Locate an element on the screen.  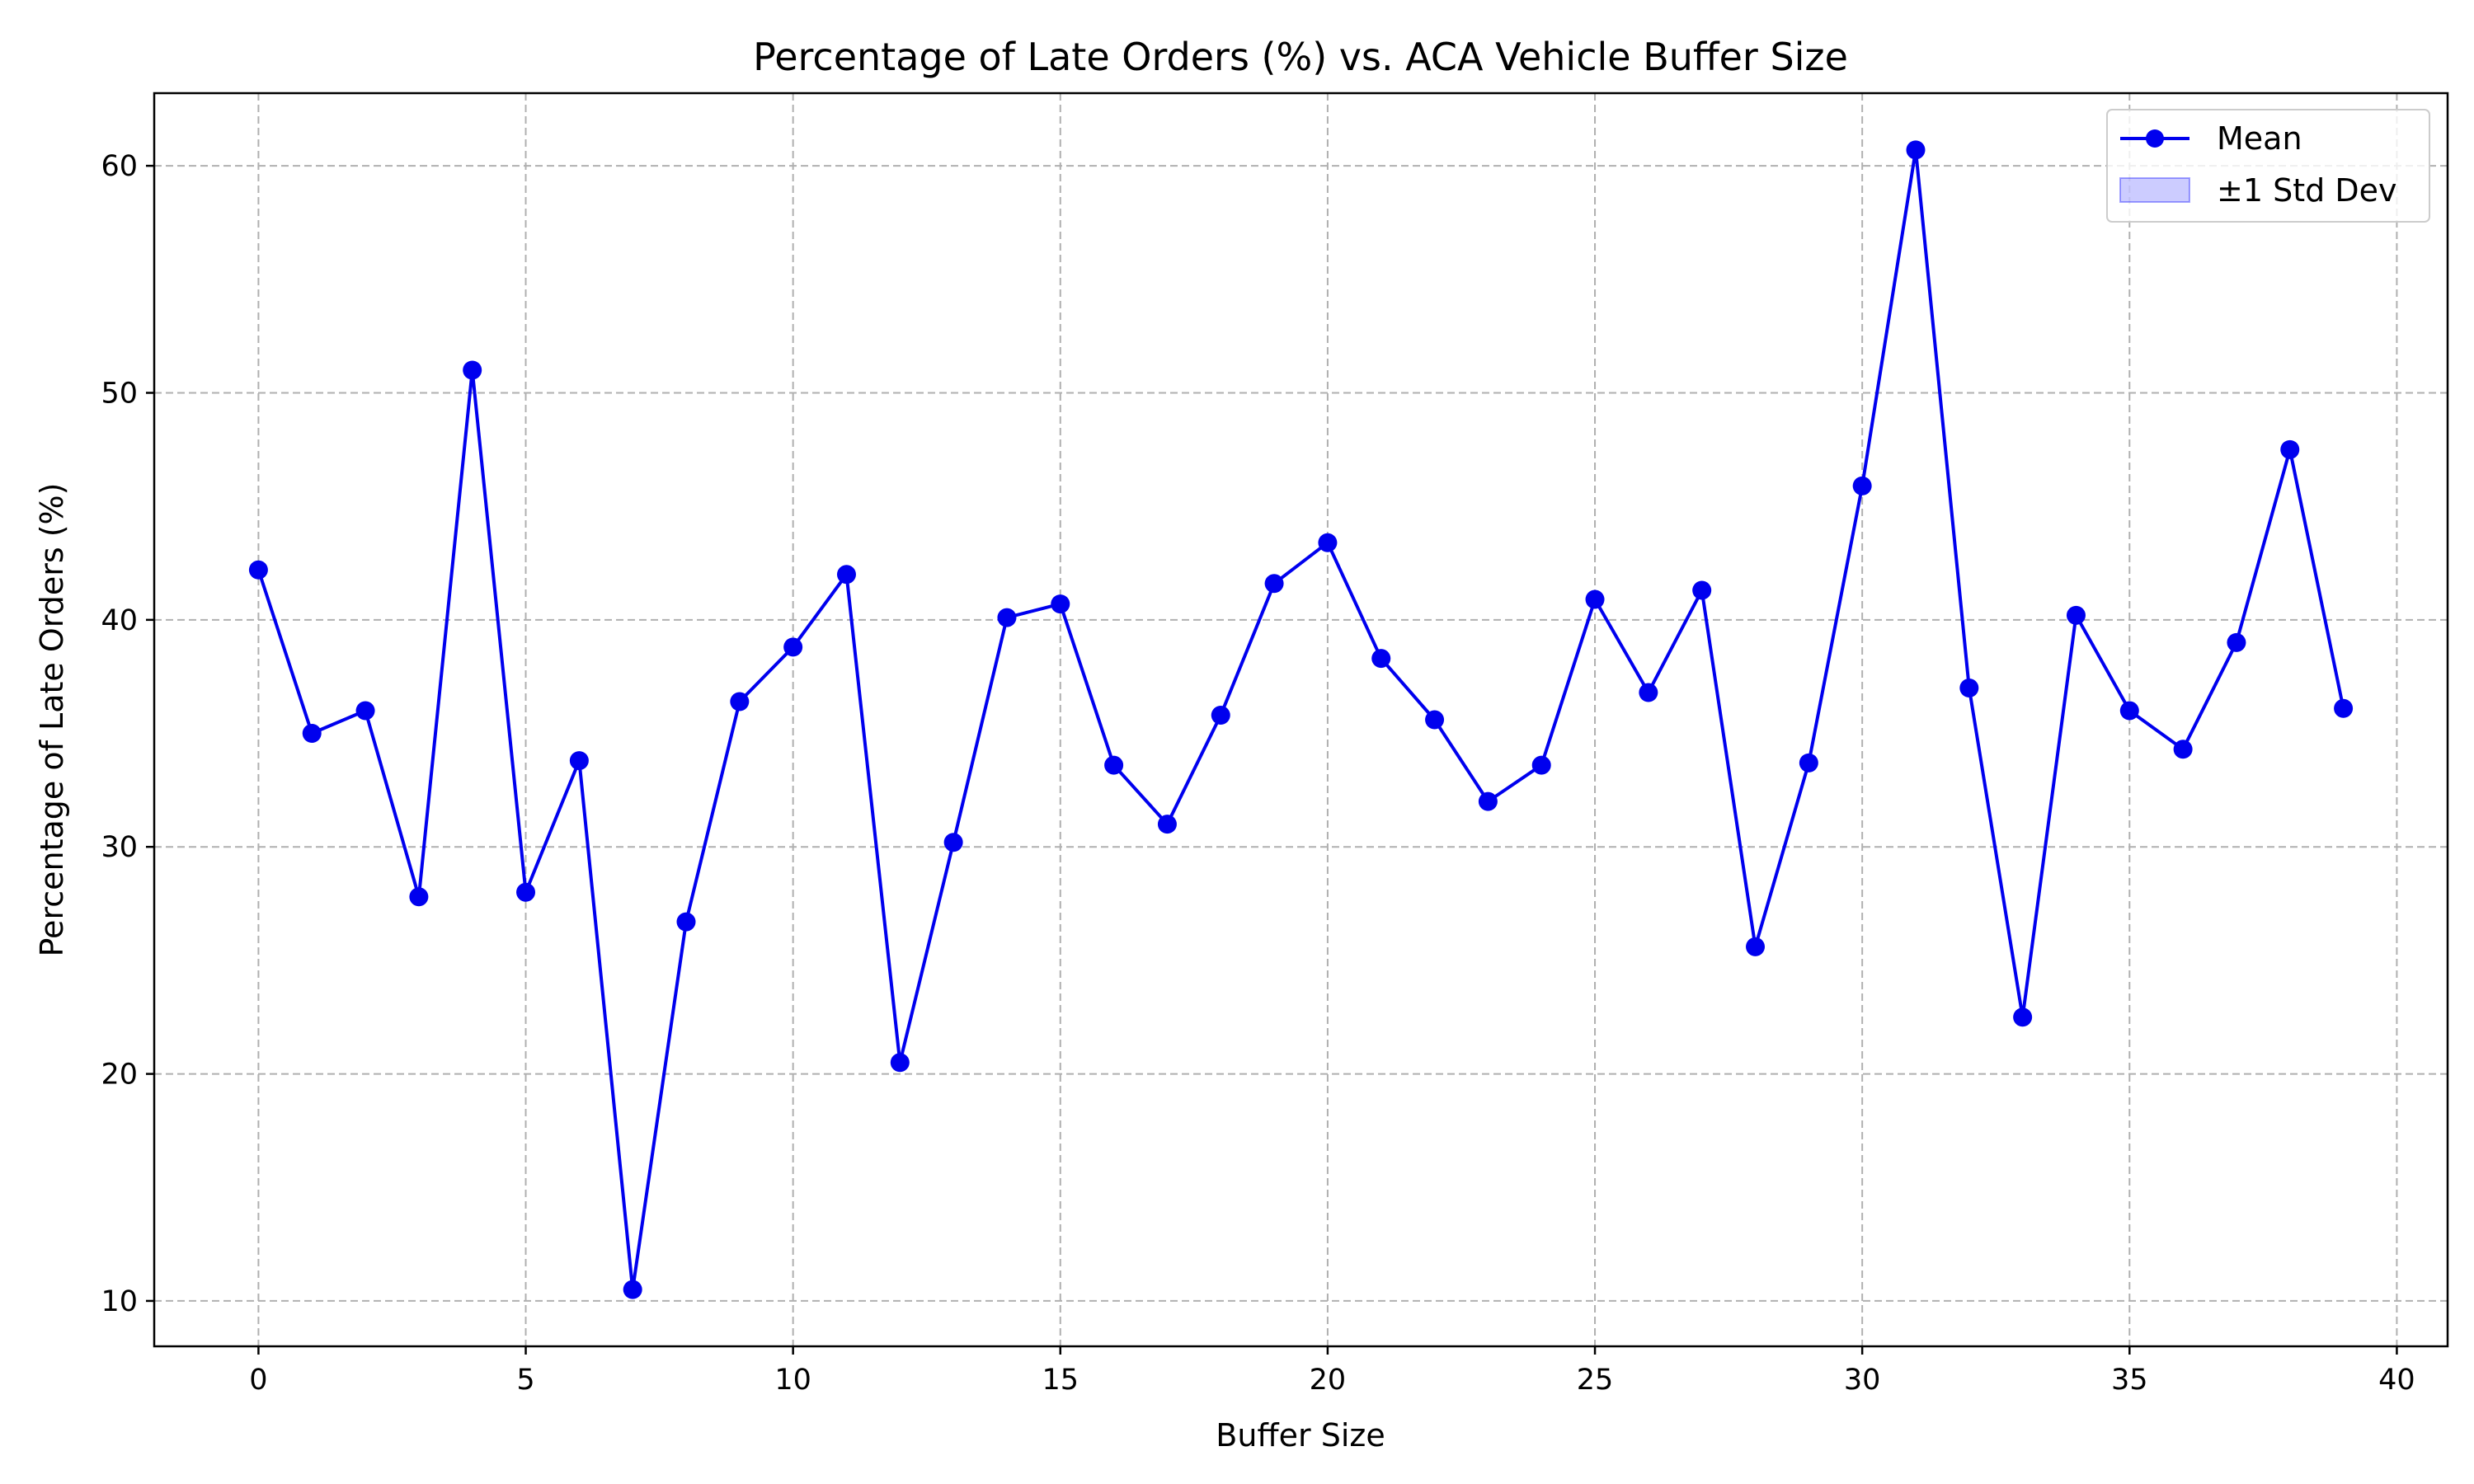
x-tick-label: 35 is located at coordinates (2129, 1380).